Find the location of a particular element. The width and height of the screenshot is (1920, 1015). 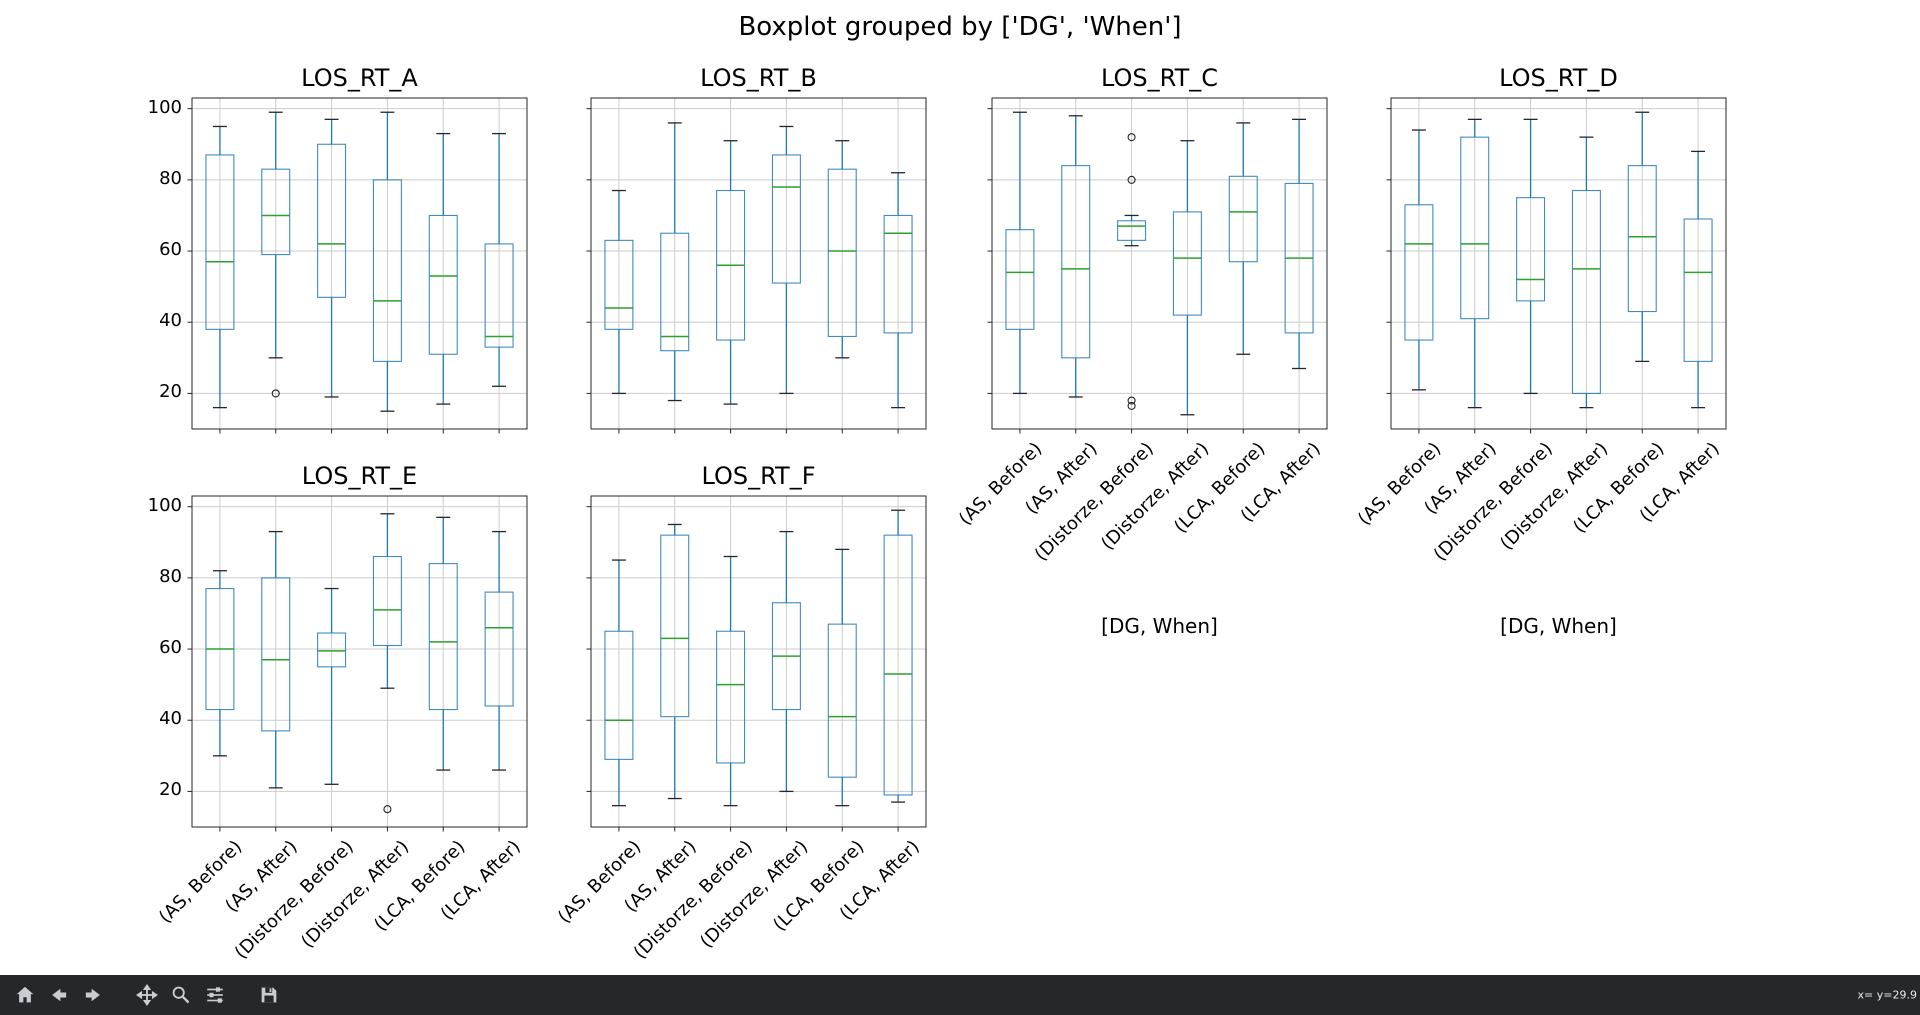

subplot-title: LOS_RT_C is located at coordinates (1159, 78).